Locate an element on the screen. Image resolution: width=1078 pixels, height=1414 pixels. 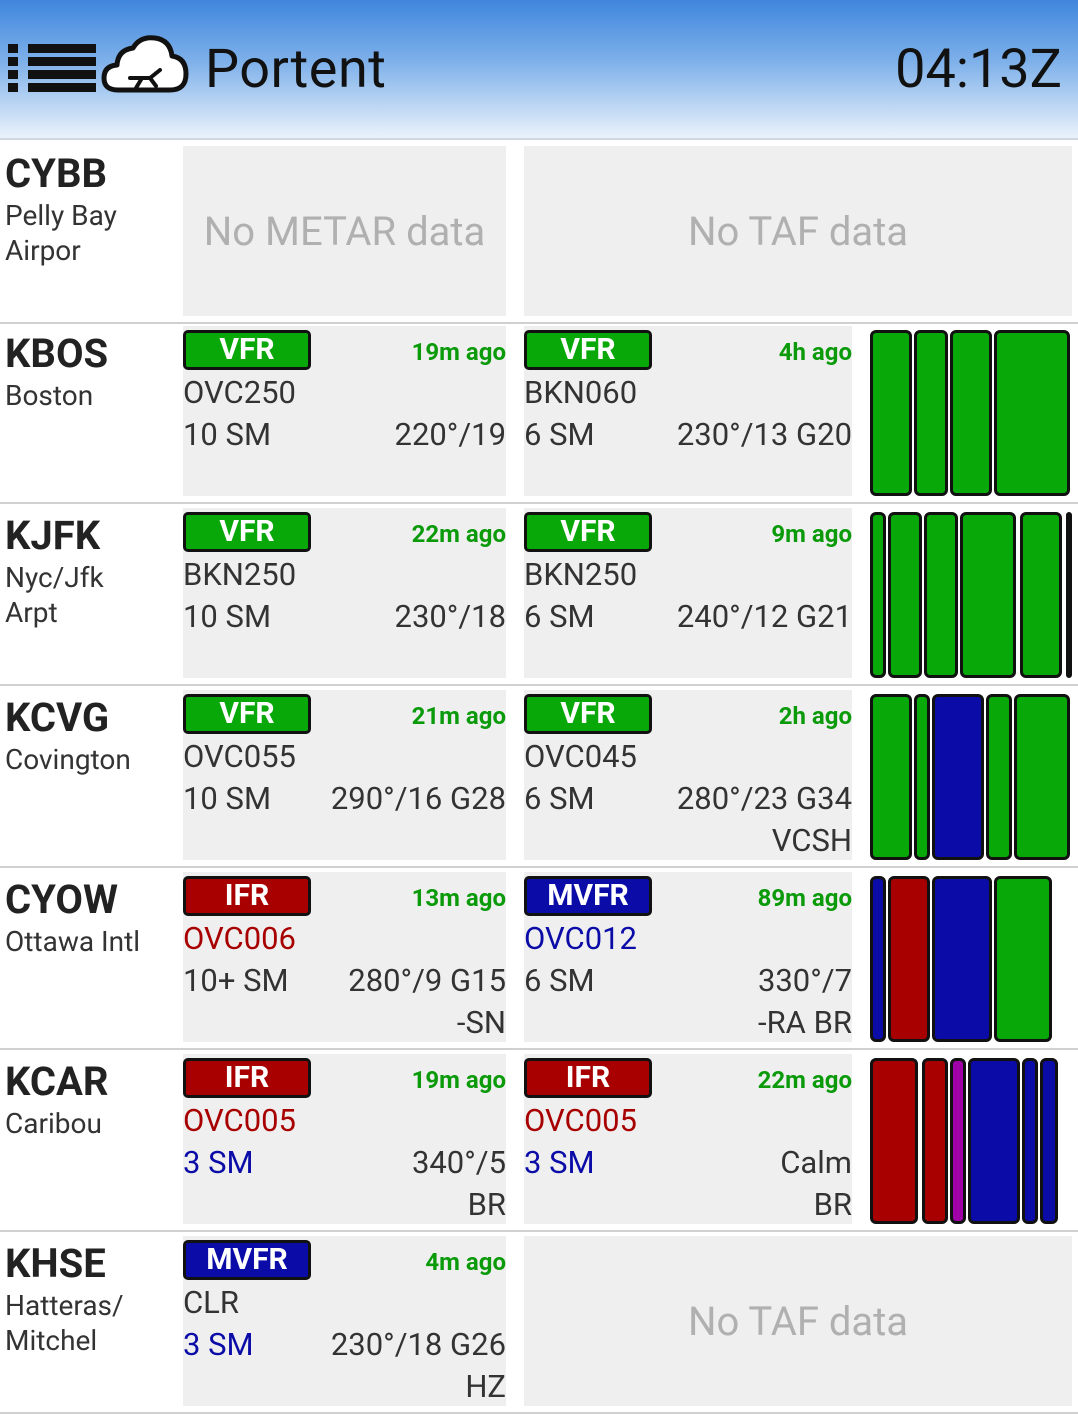
app-header: Portent 04:13Z is located at coordinates (539, 70).